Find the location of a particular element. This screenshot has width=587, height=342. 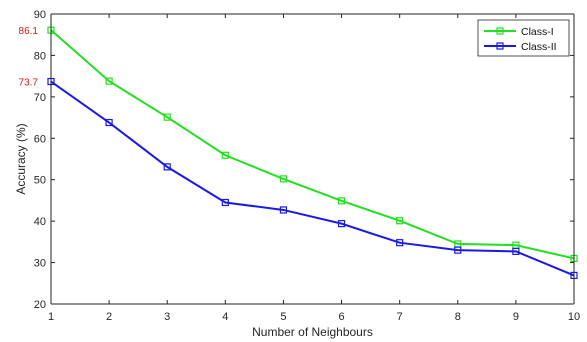

y-tick-label: 20 is located at coordinates (40, 305).